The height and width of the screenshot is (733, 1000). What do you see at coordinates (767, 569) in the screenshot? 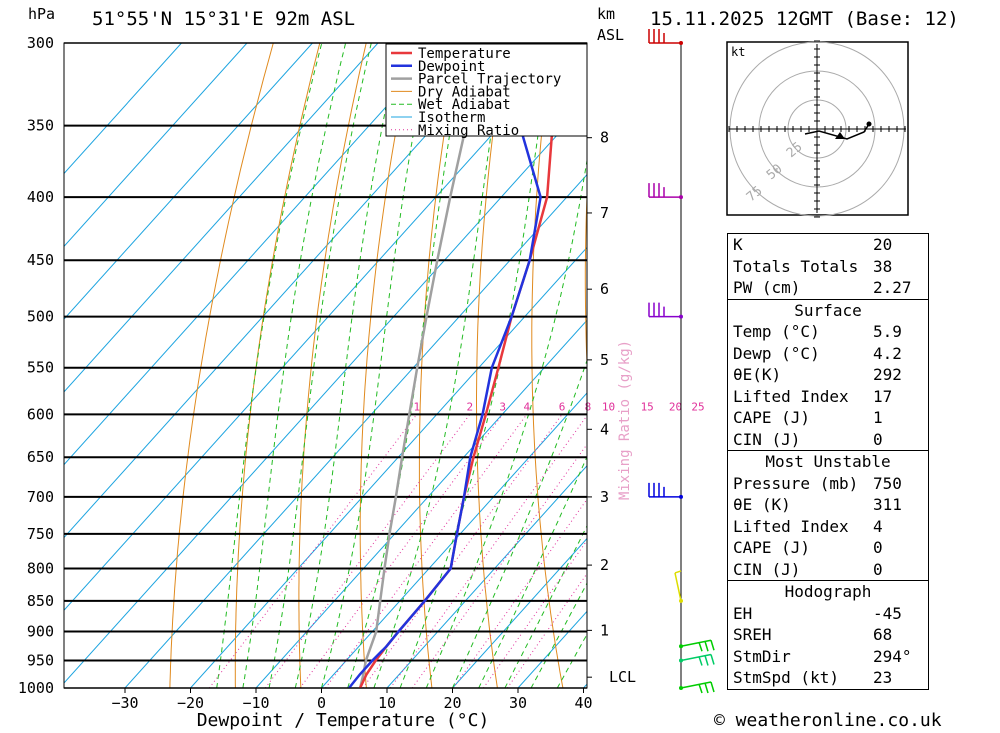
I see `most-unstable-label: CIN (J)` at bounding box center [767, 569].